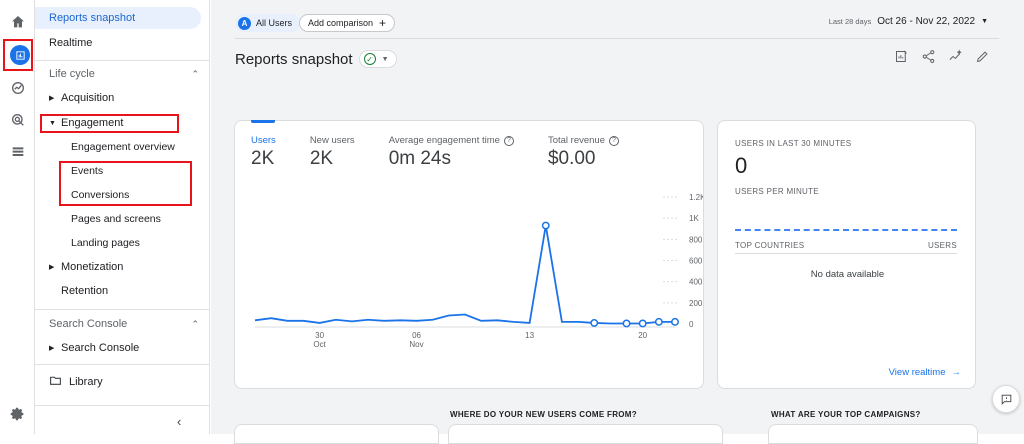 This screenshot has width=1024, height=444. What do you see at coordinates (100, 195) in the screenshot?
I see `nav-label: Conversions` at bounding box center [100, 195].